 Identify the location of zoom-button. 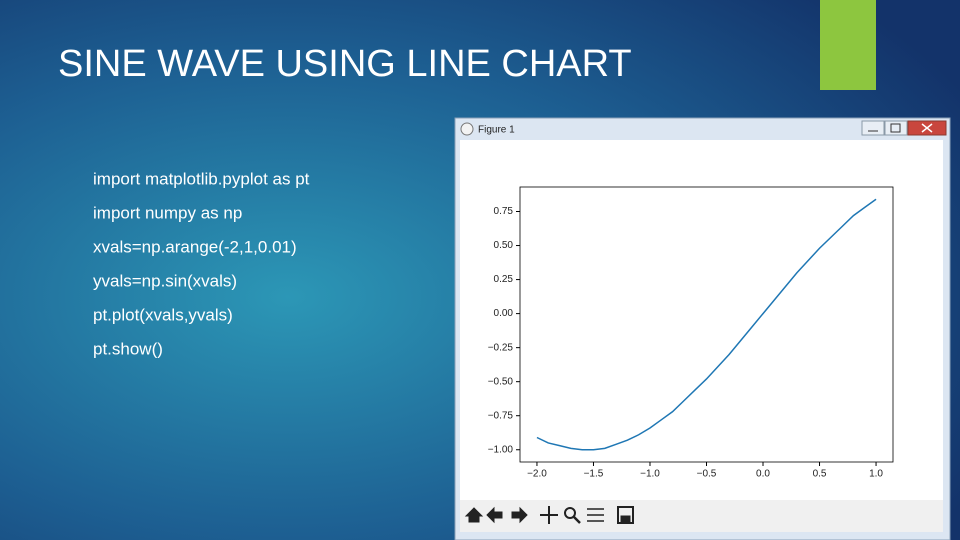
(570, 513).